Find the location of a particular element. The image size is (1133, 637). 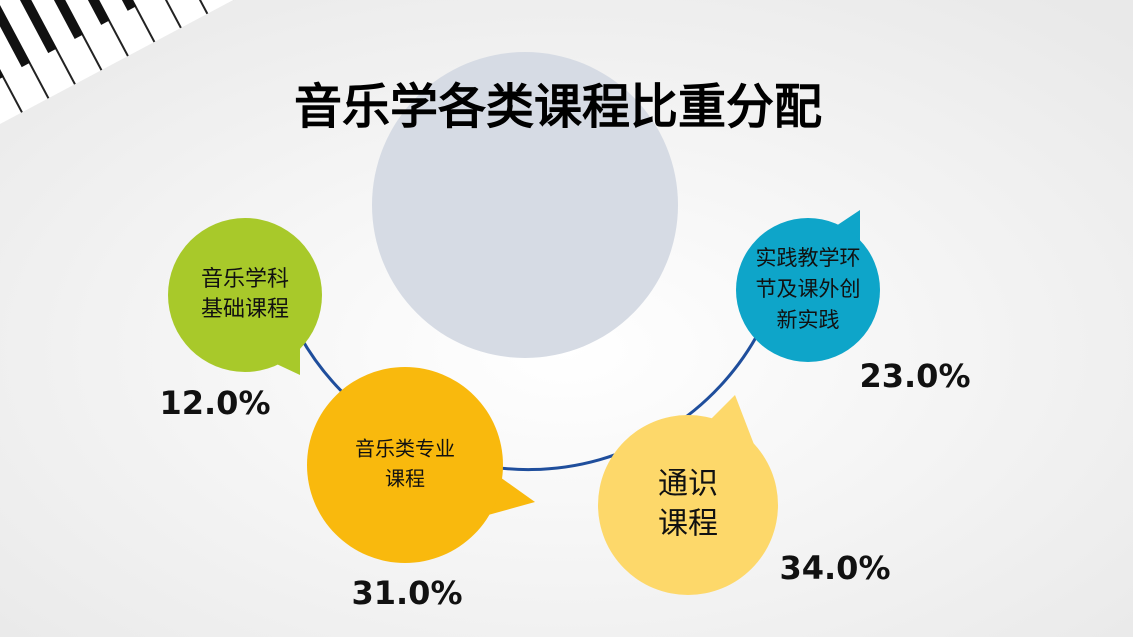

percent-label: 23.0% is located at coordinates (914, 376).